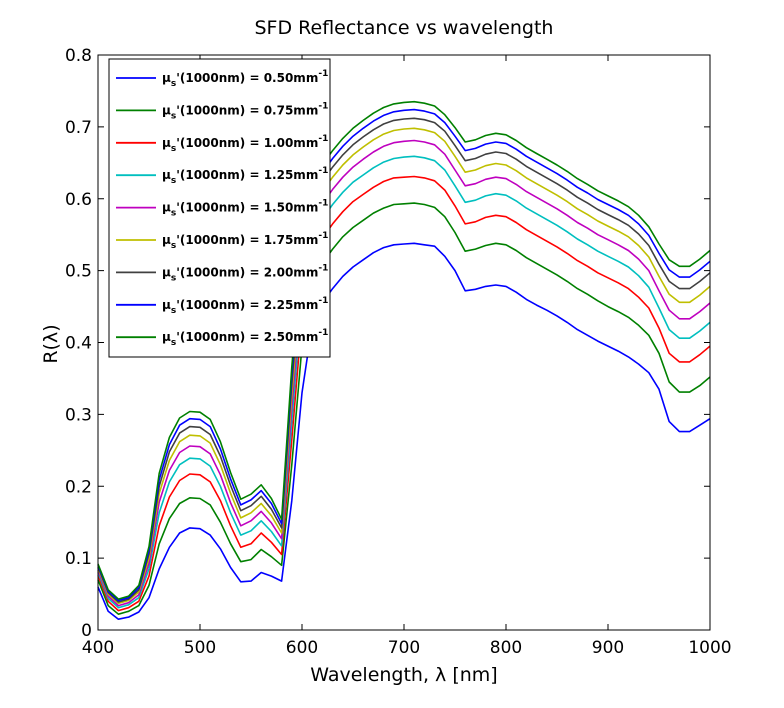 Image resolution: width=784 pixels, height=708 pixels. I want to click on legend-label-8: μs'(1000nm) = 2.25mm-1, so click(245, 306).